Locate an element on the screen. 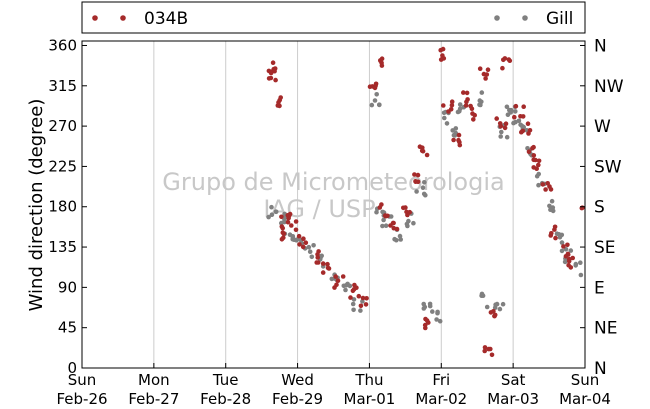 This screenshot has width=650, height=409. direction-label: SE is located at coordinates (605, 248).